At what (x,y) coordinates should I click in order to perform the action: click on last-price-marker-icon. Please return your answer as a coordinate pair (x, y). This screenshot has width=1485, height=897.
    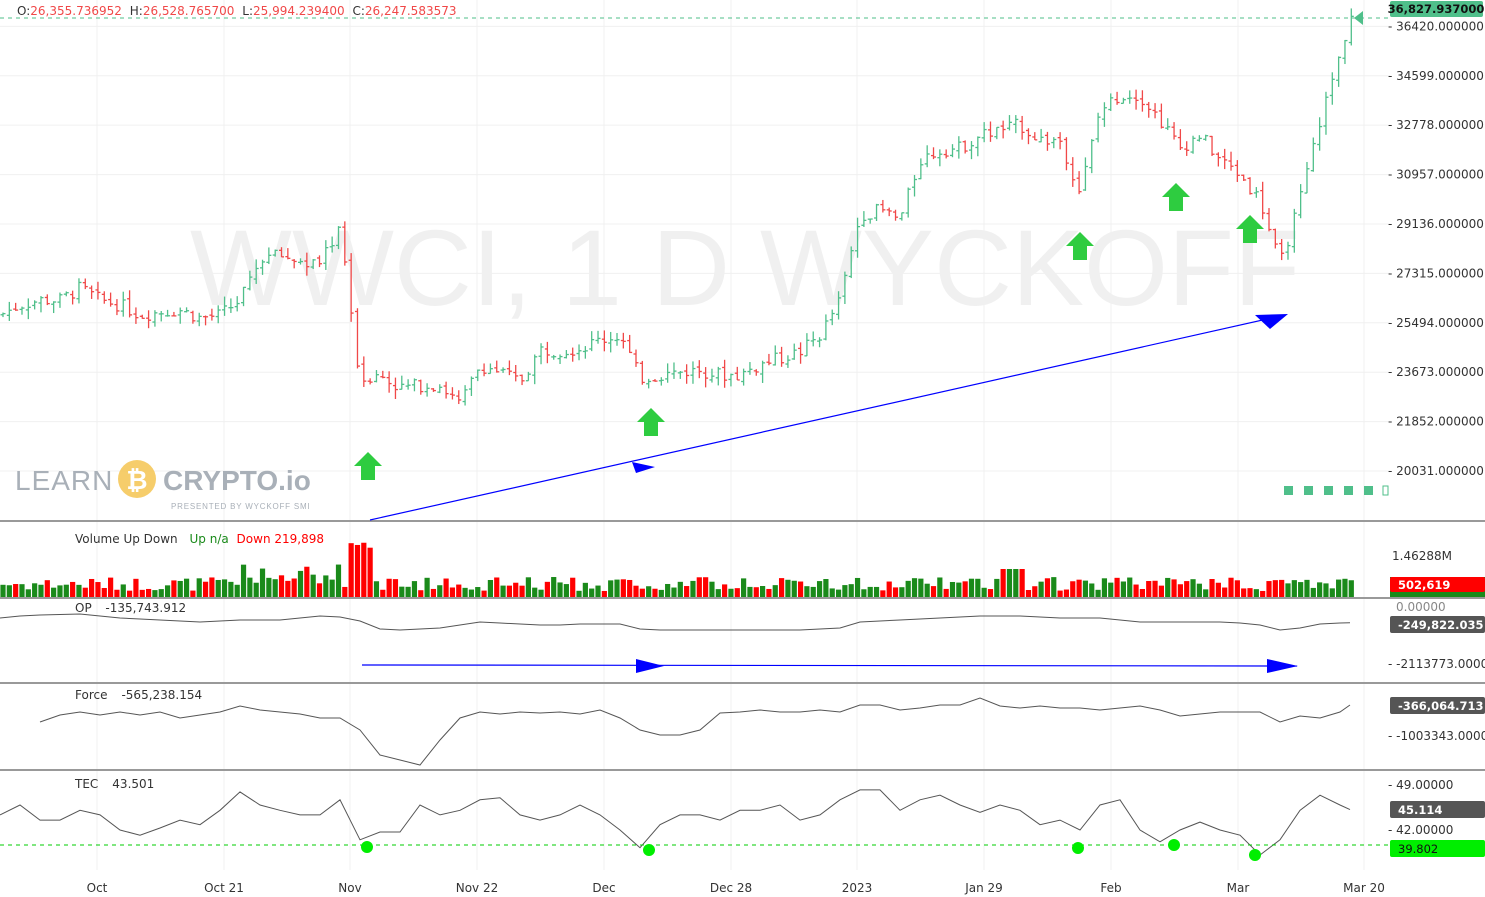
    Looking at the image, I should click on (1358, 18).